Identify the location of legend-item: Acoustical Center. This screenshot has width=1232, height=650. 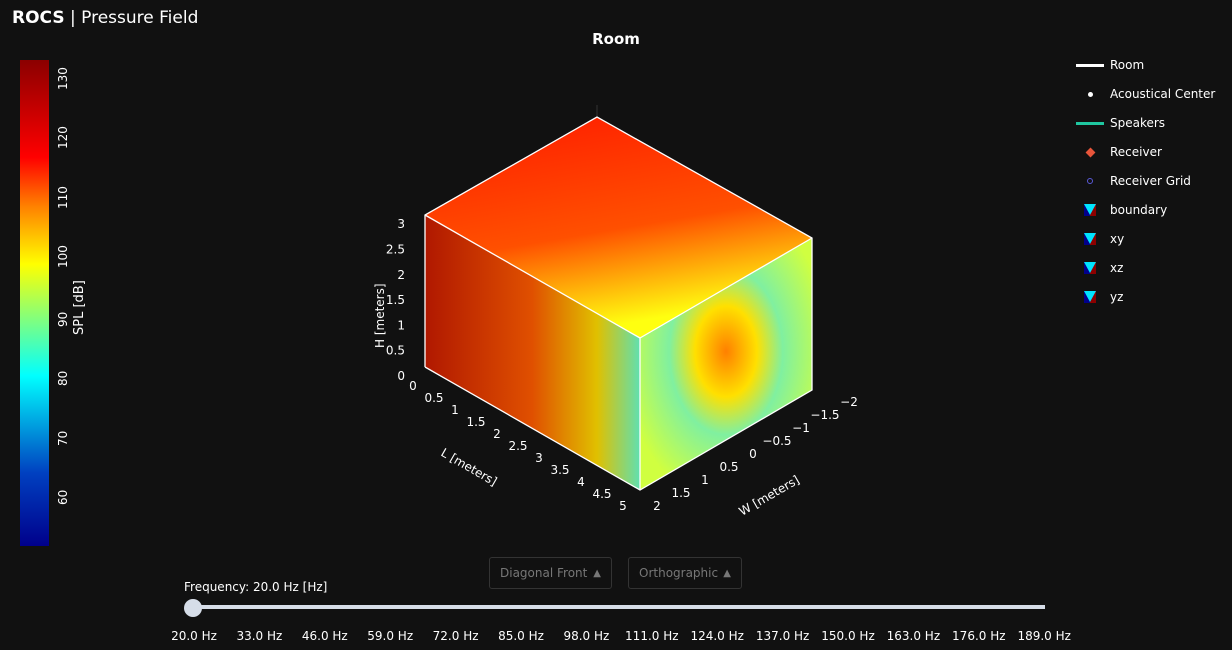
(1145, 94).